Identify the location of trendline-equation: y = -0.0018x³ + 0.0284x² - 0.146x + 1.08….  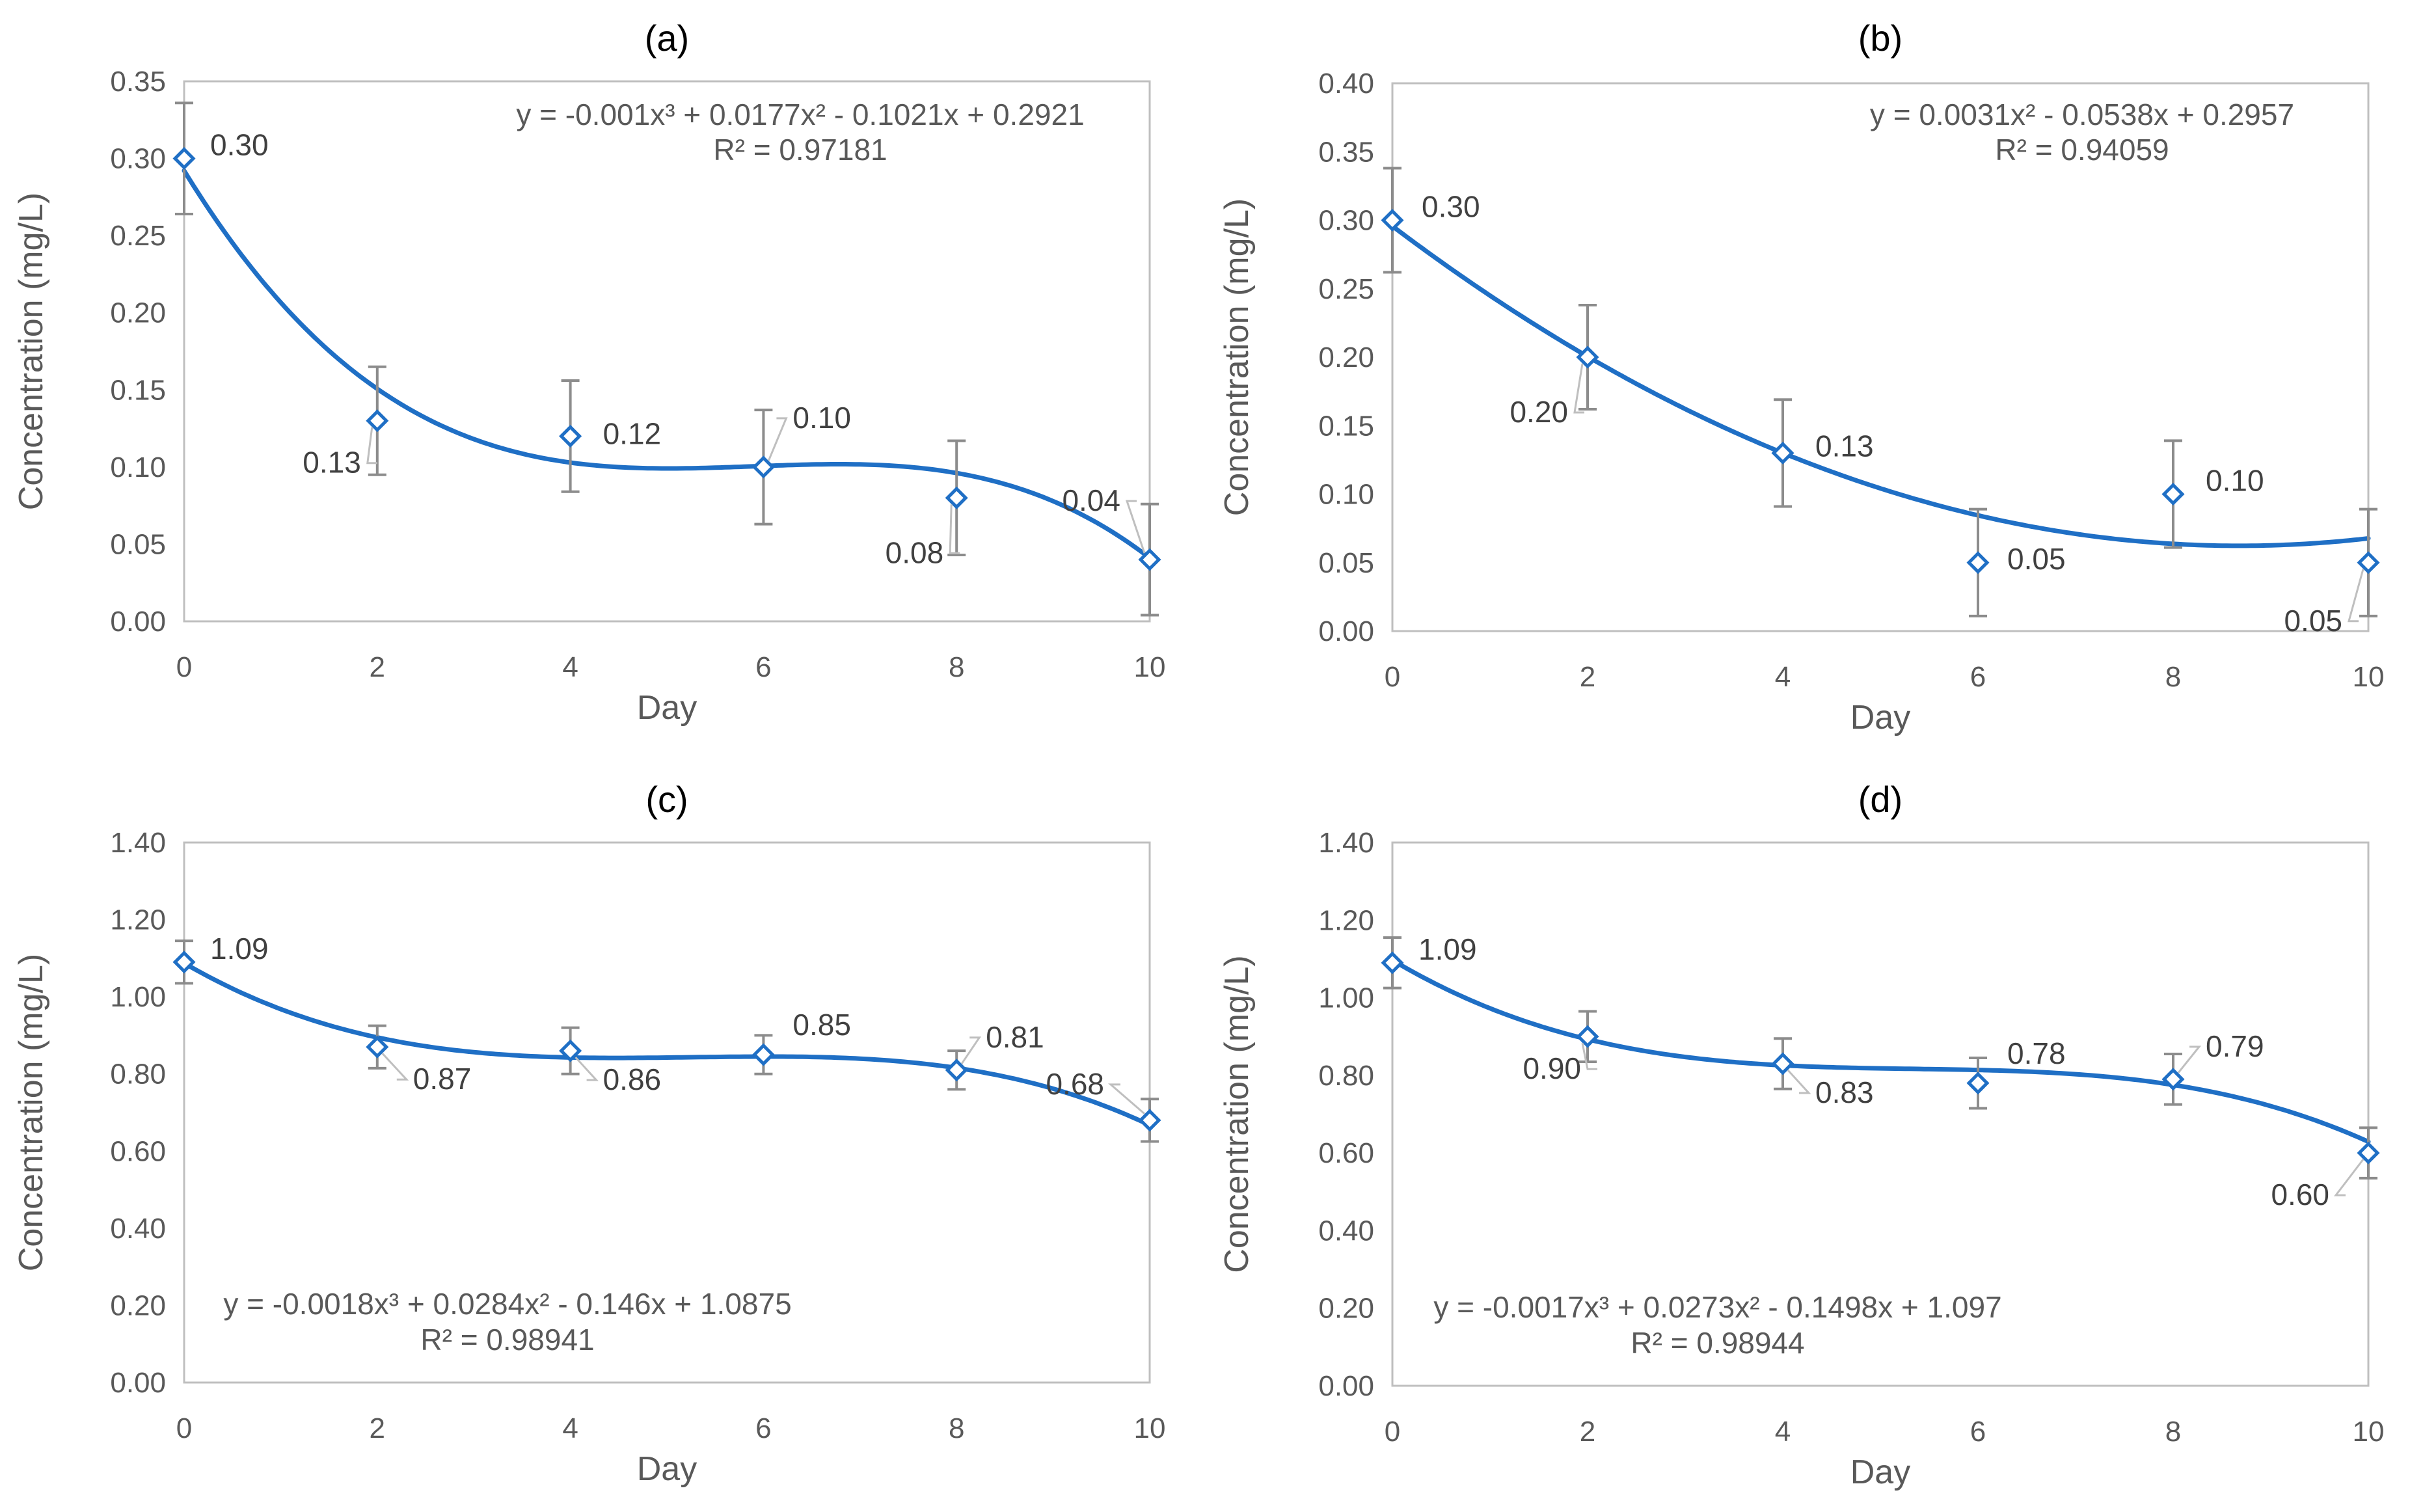
(507, 1304).